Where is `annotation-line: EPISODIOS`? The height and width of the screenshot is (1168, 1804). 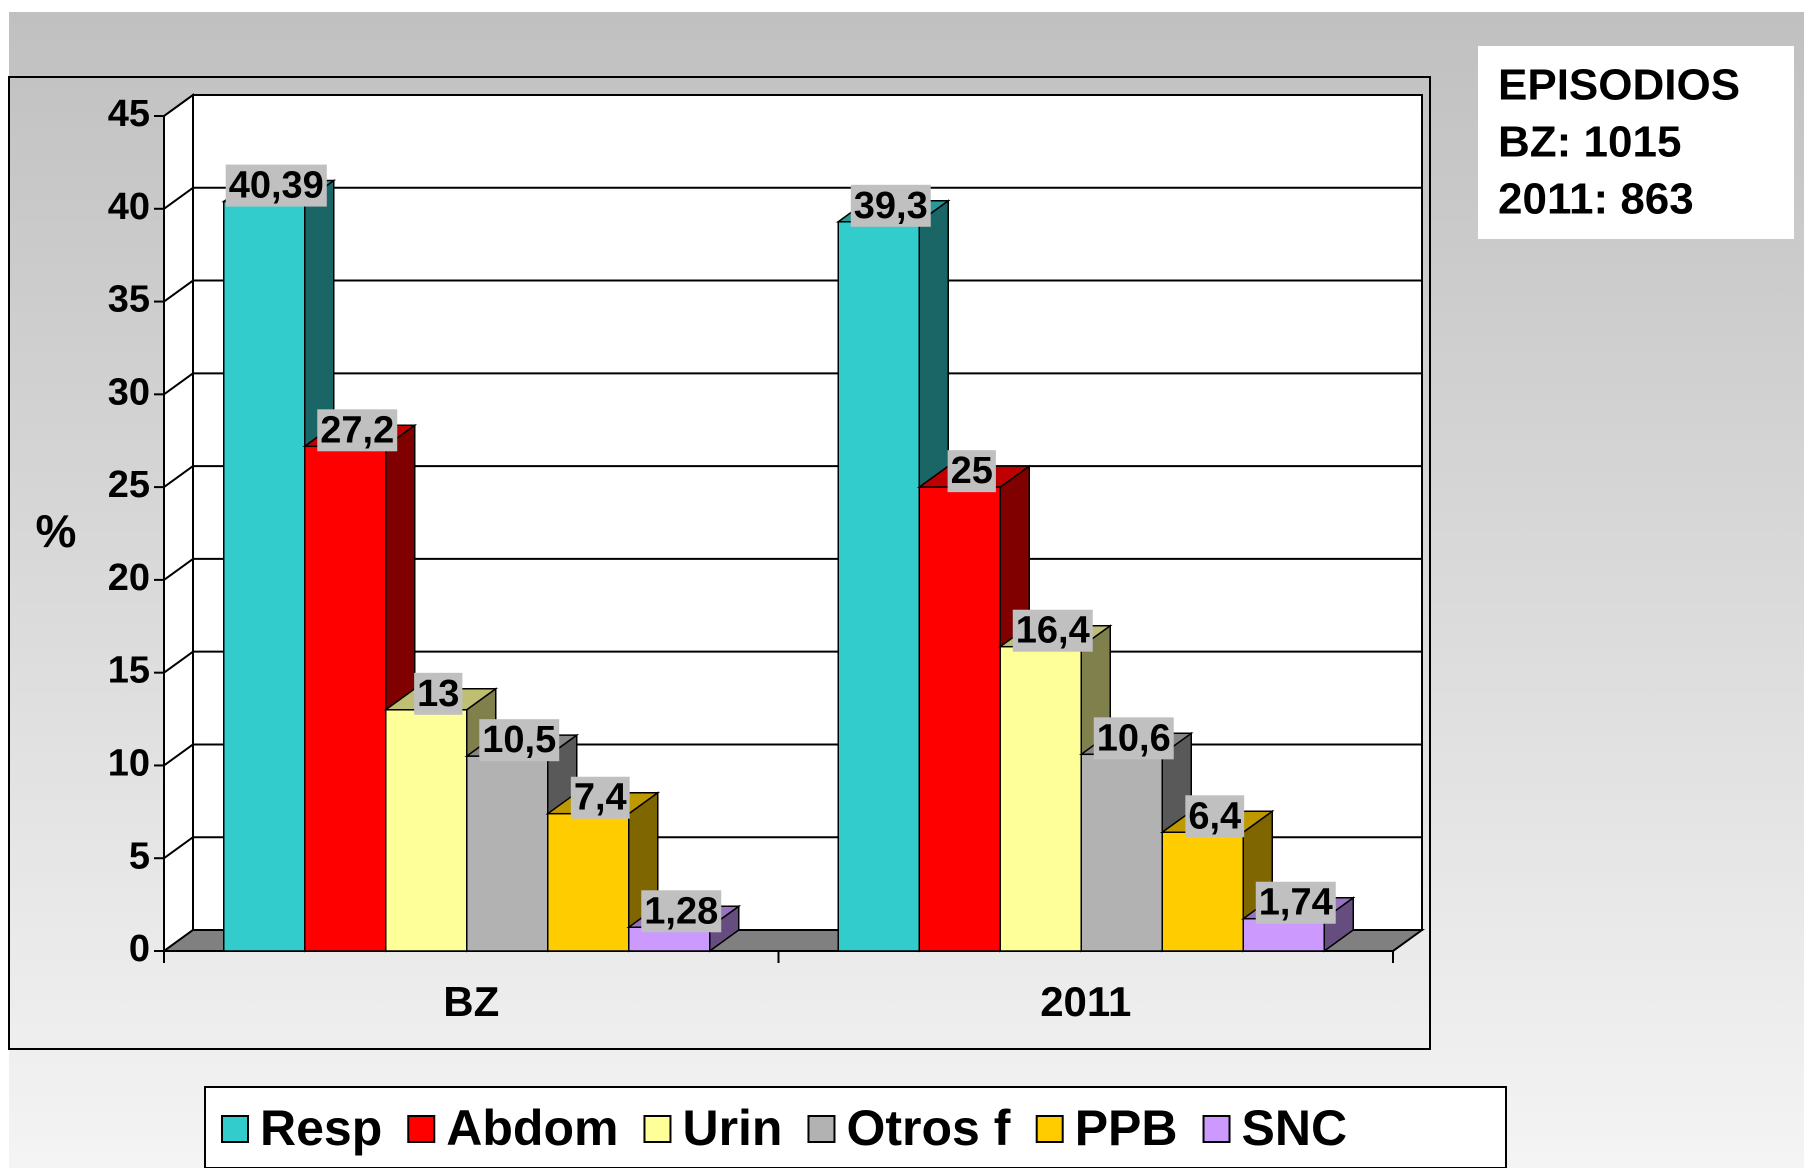
annotation-line: EPISODIOS is located at coordinates (1619, 85).